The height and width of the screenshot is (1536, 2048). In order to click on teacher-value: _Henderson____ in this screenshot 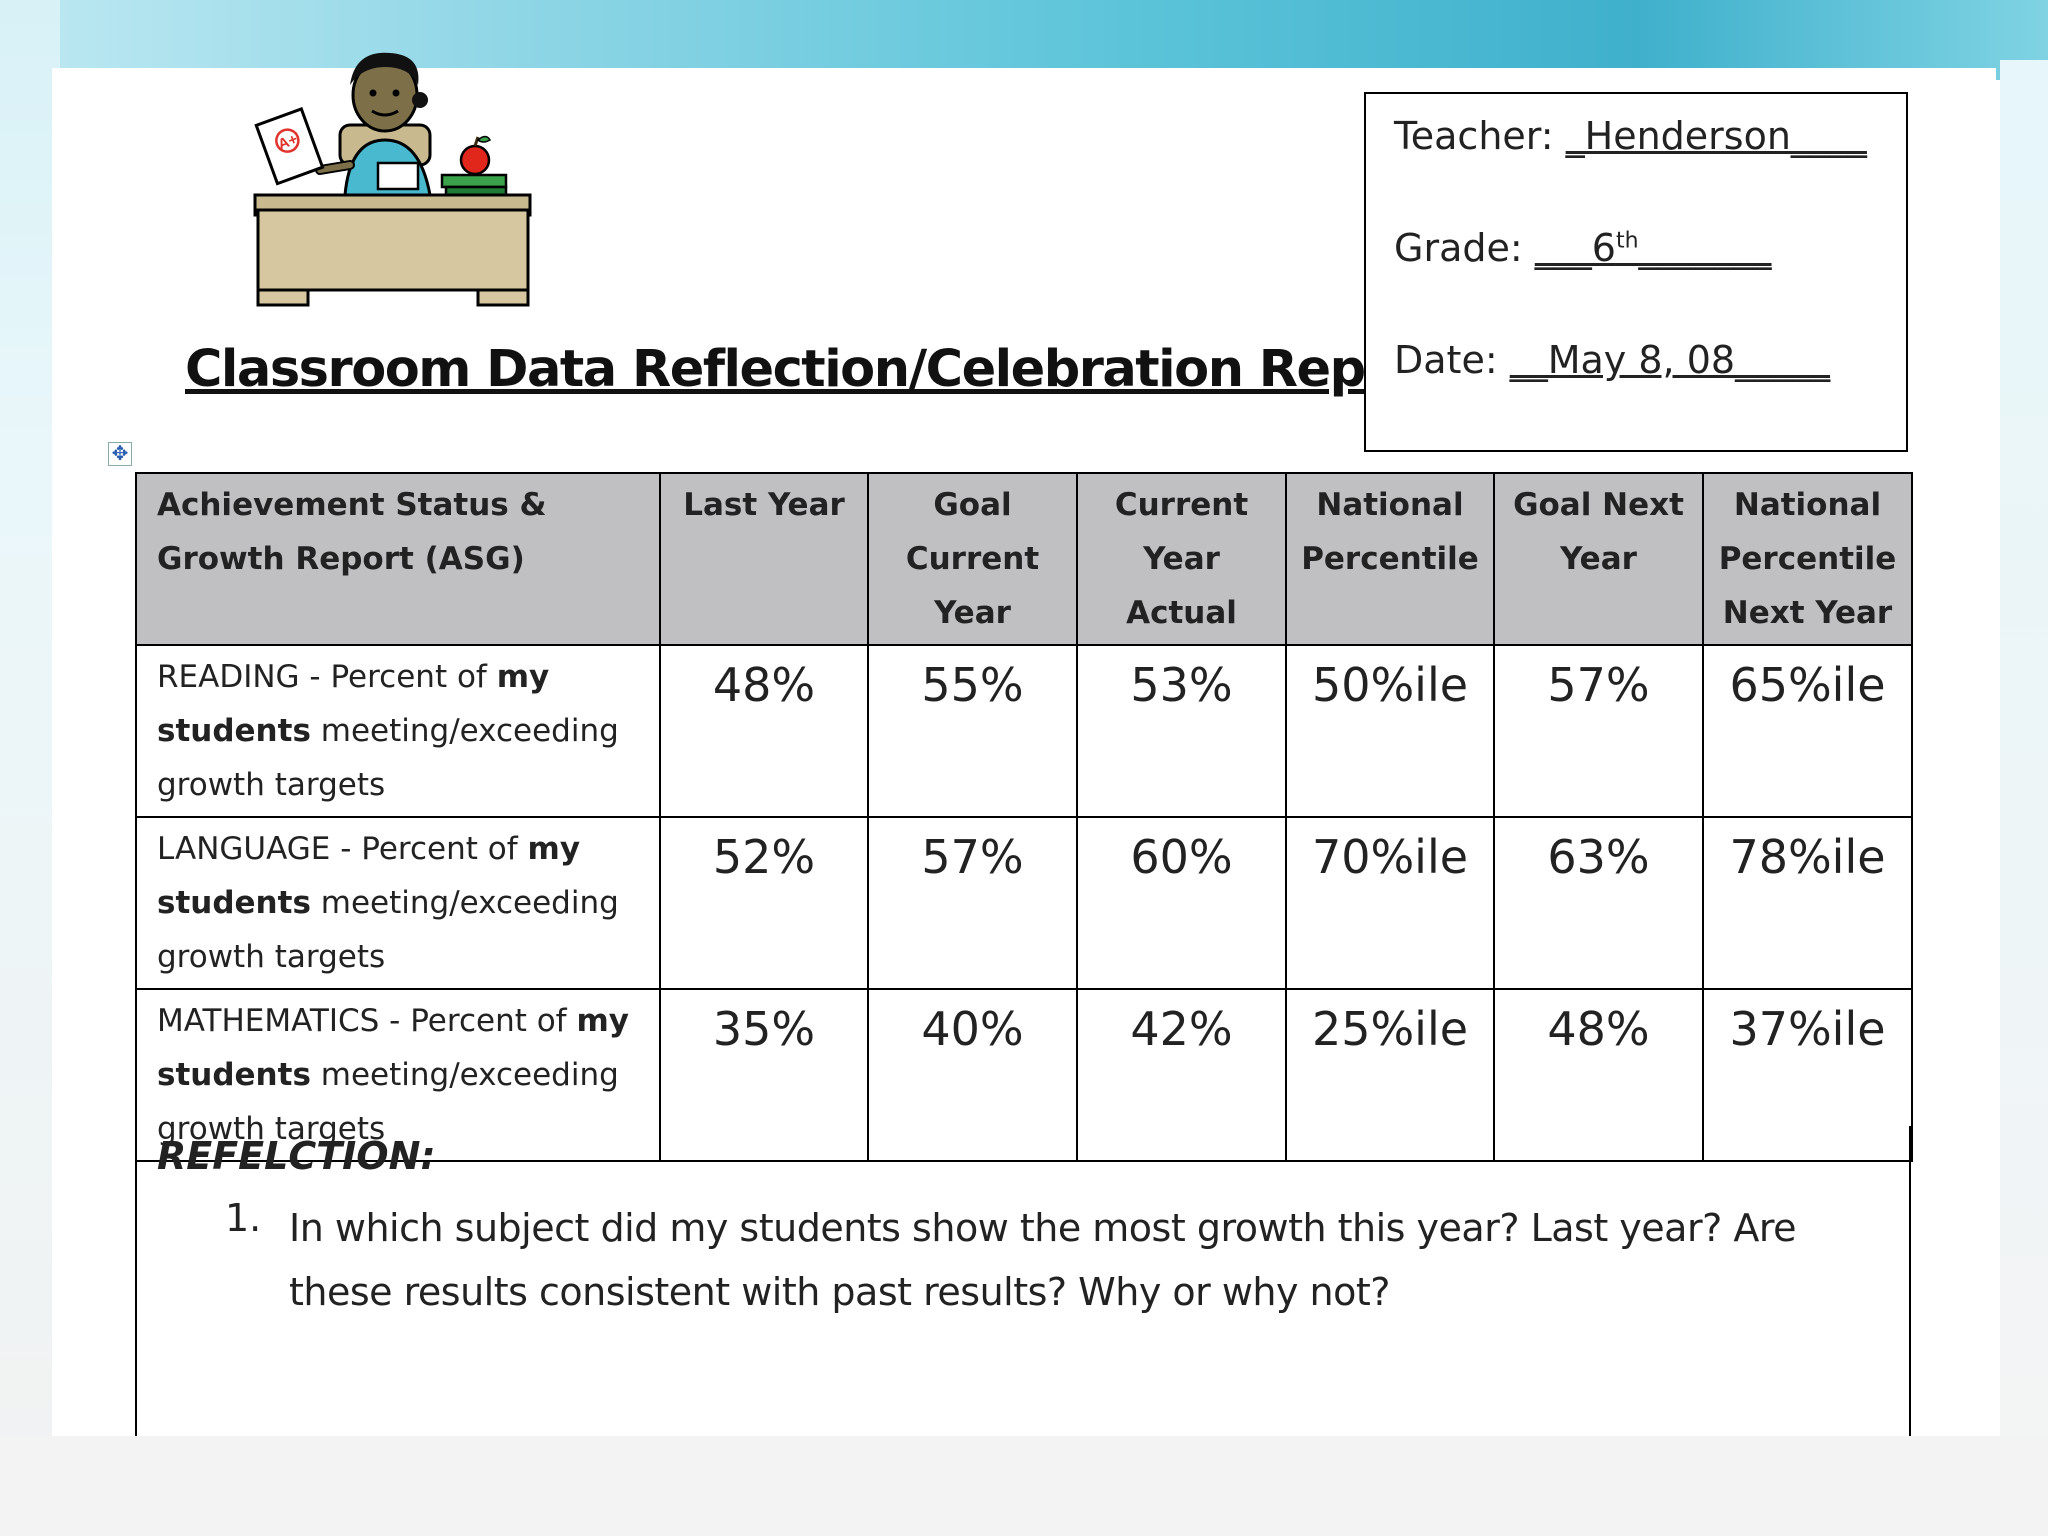, I will do `click(1716, 136)`.